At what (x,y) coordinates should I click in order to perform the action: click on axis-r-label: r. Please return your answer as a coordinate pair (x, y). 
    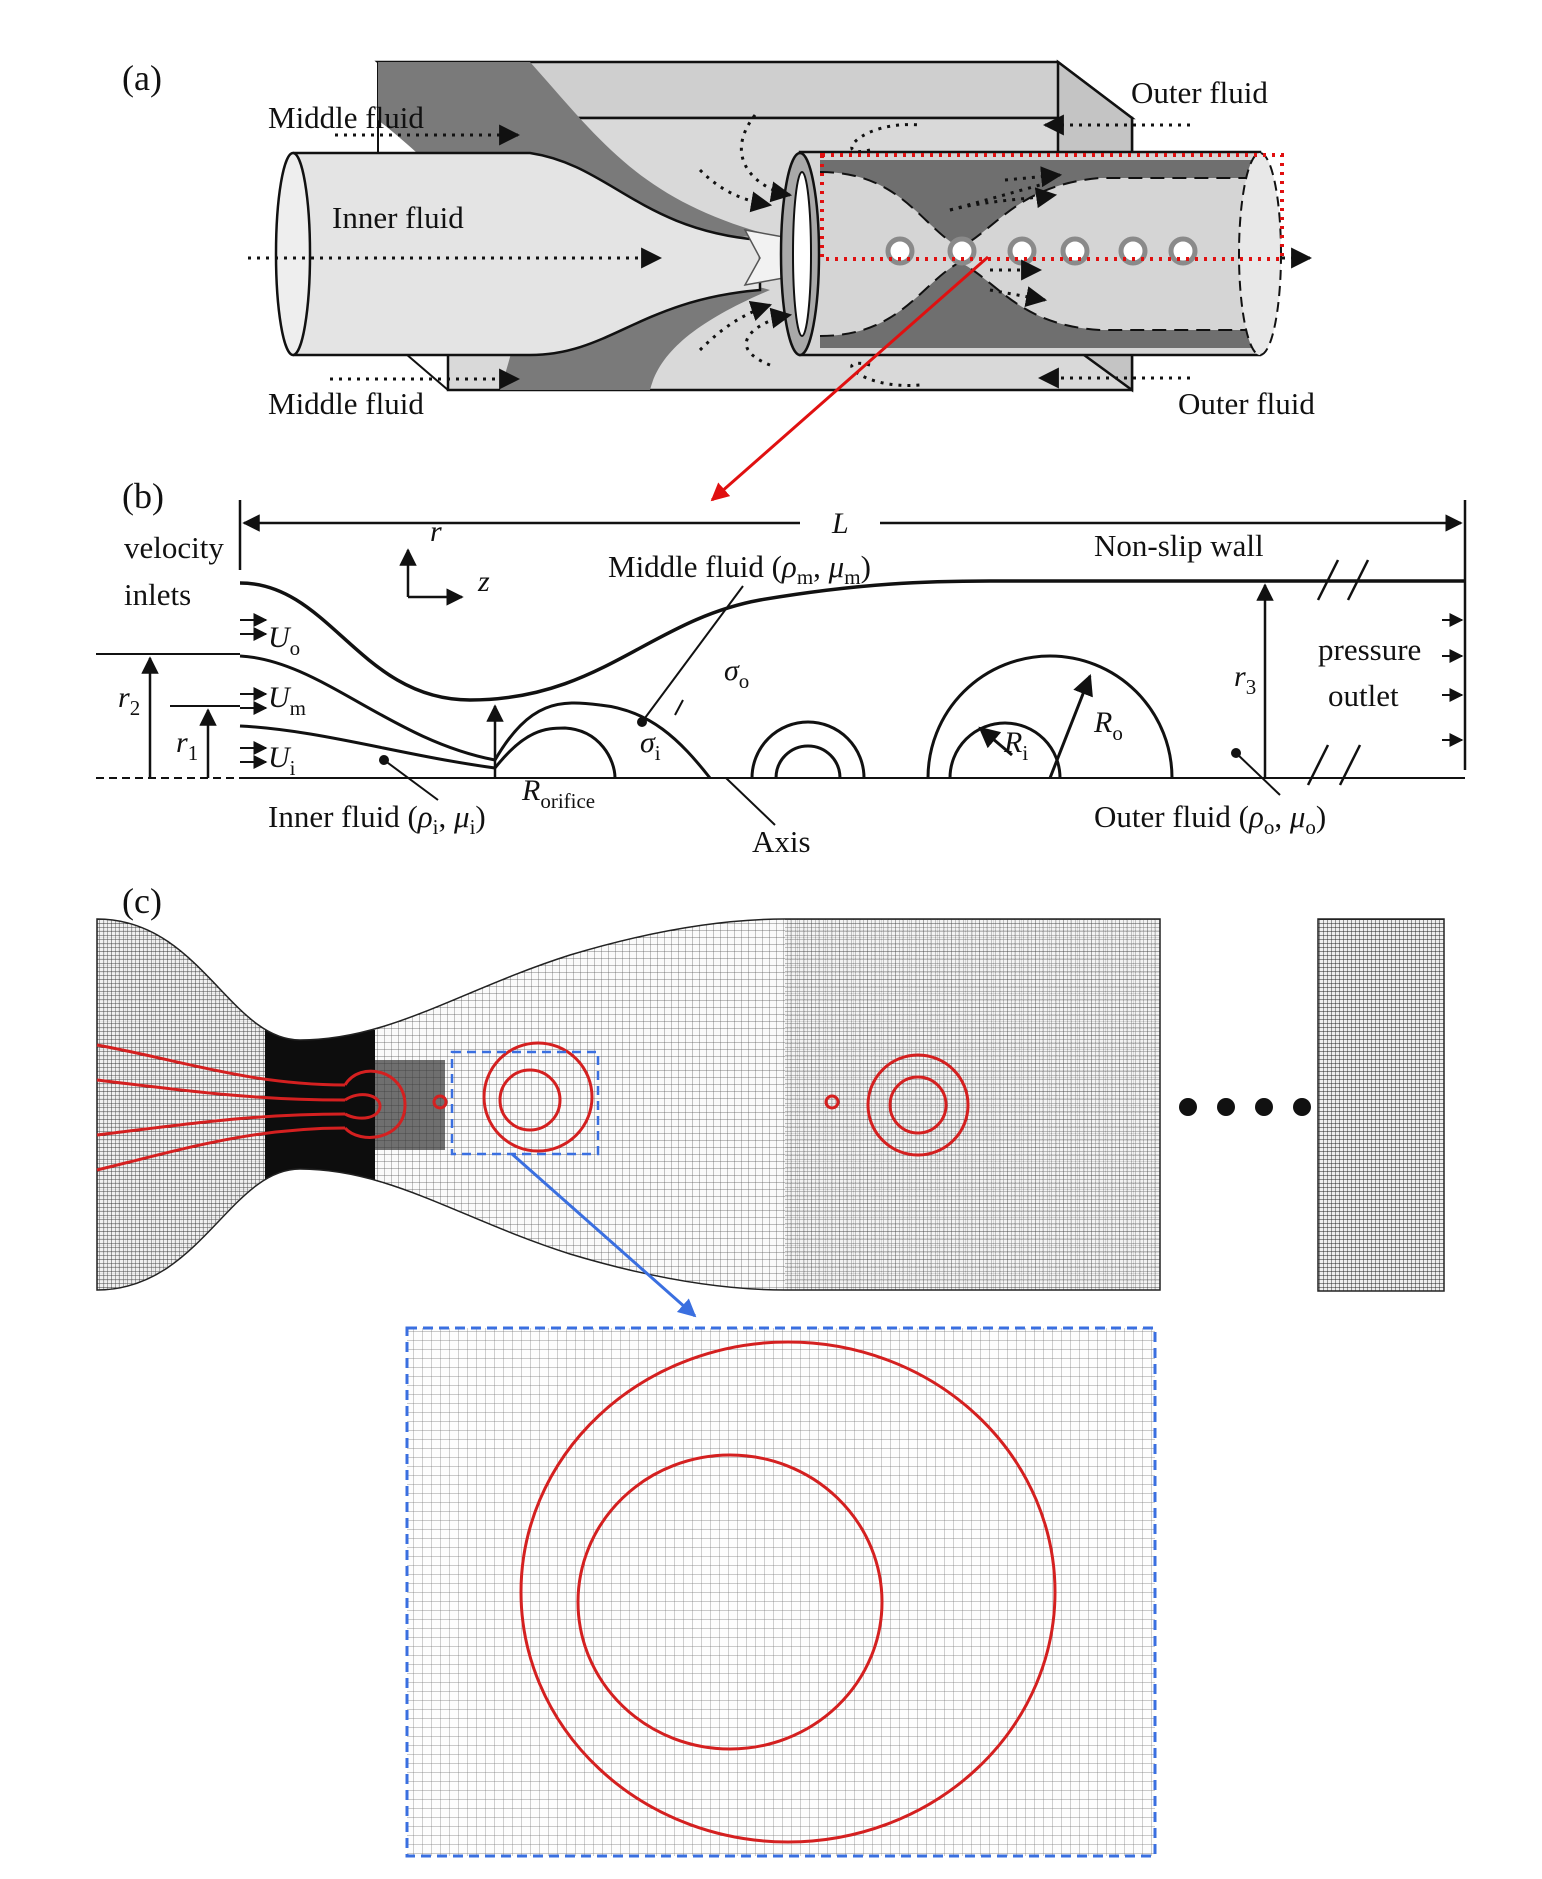
    Looking at the image, I should click on (436, 531).